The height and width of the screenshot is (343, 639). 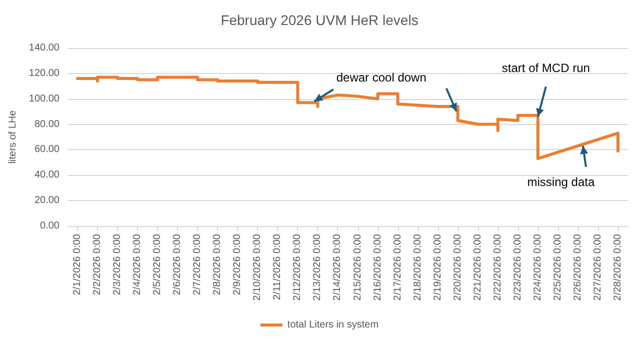 What do you see at coordinates (47, 124) in the screenshot?
I see `y-tick-label: 80.00` at bounding box center [47, 124].